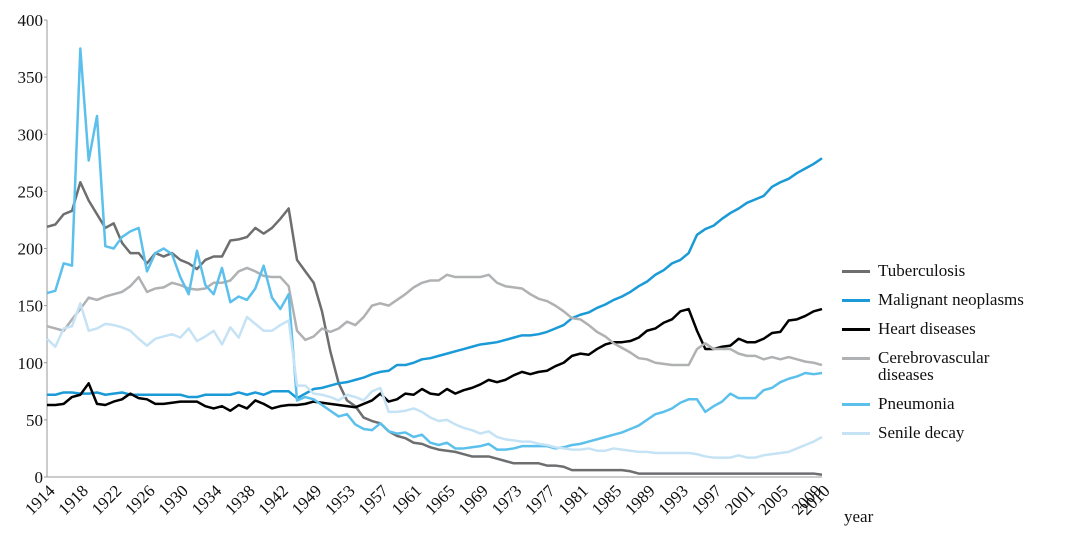 The image size is (1073, 534). Describe the element at coordinates (773, 499) in the screenshot. I see `x-tick-label: 2005` at that location.